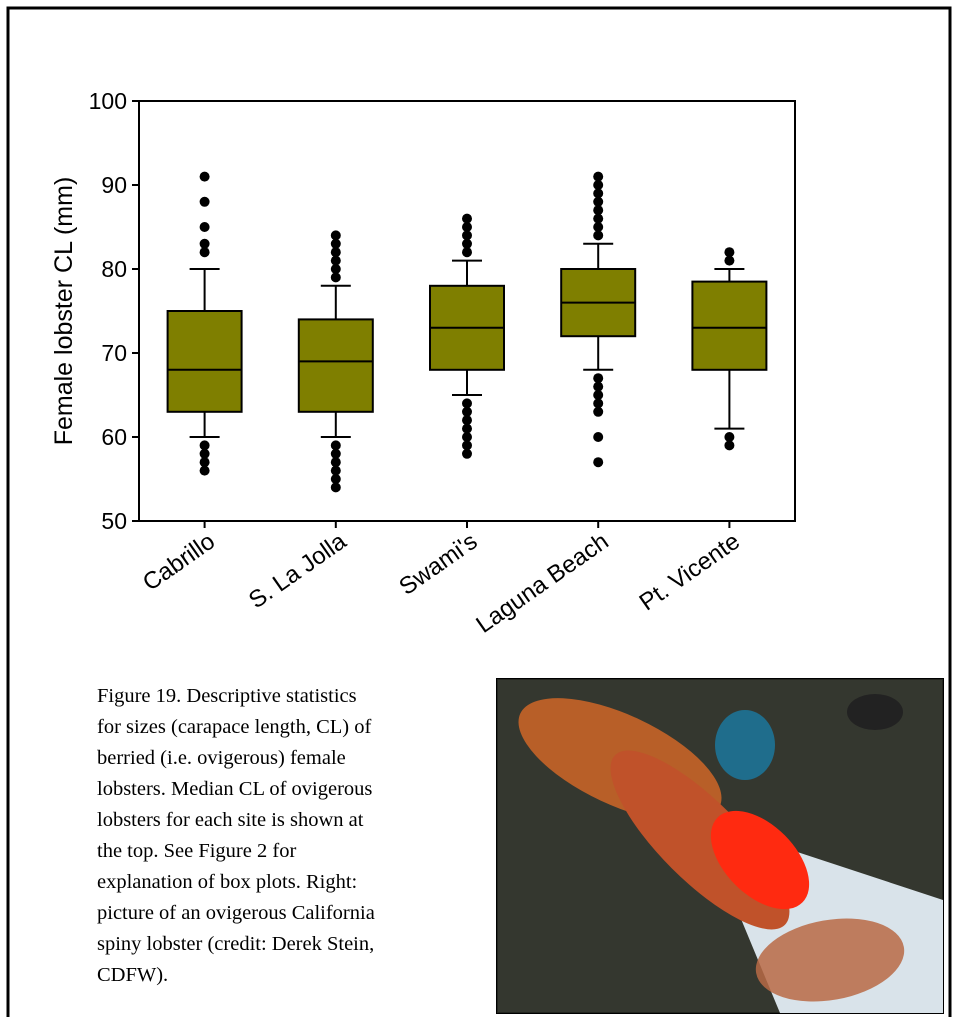 The image size is (954, 1017). What do you see at coordinates (114, 269) in the screenshot?
I see `y-tick-label: 80` at bounding box center [114, 269].